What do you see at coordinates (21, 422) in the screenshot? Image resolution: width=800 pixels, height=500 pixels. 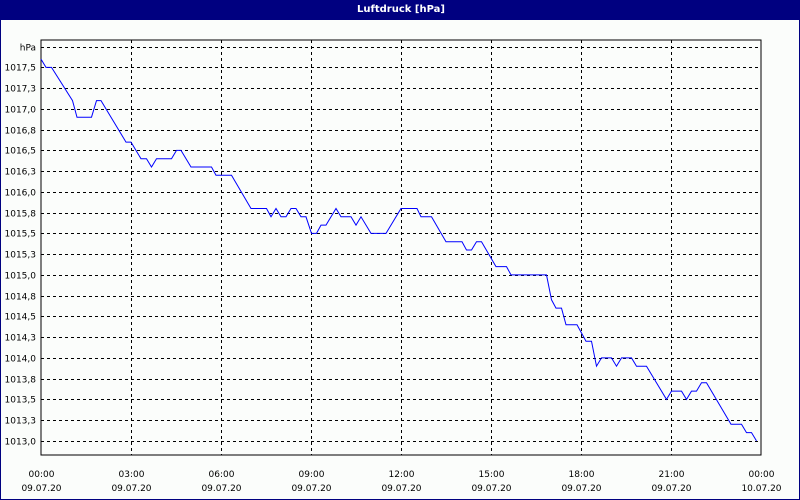 I see `y-tick-label: 1013,3` at bounding box center [21, 422].